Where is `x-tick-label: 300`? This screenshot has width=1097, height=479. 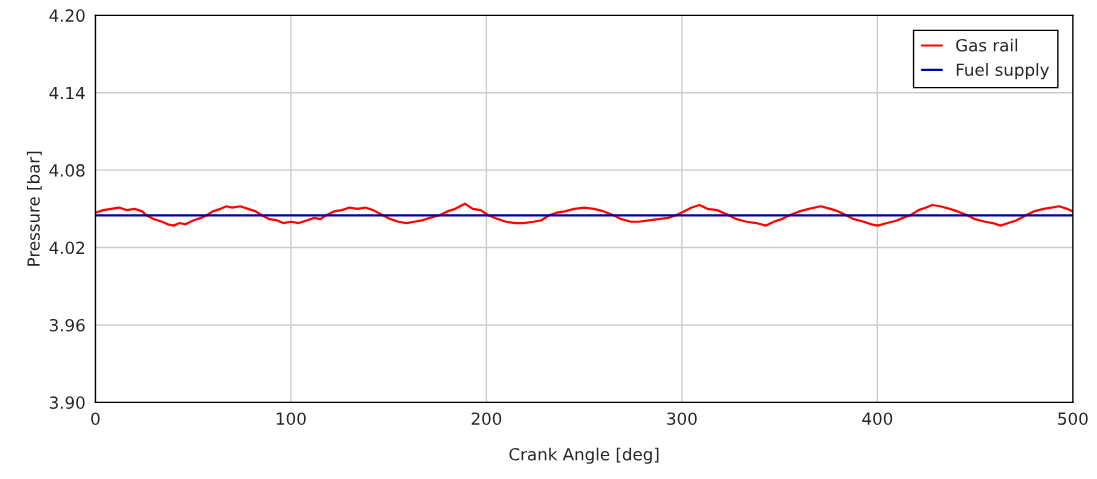 x-tick-label: 300 is located at coordinates (682, 418).